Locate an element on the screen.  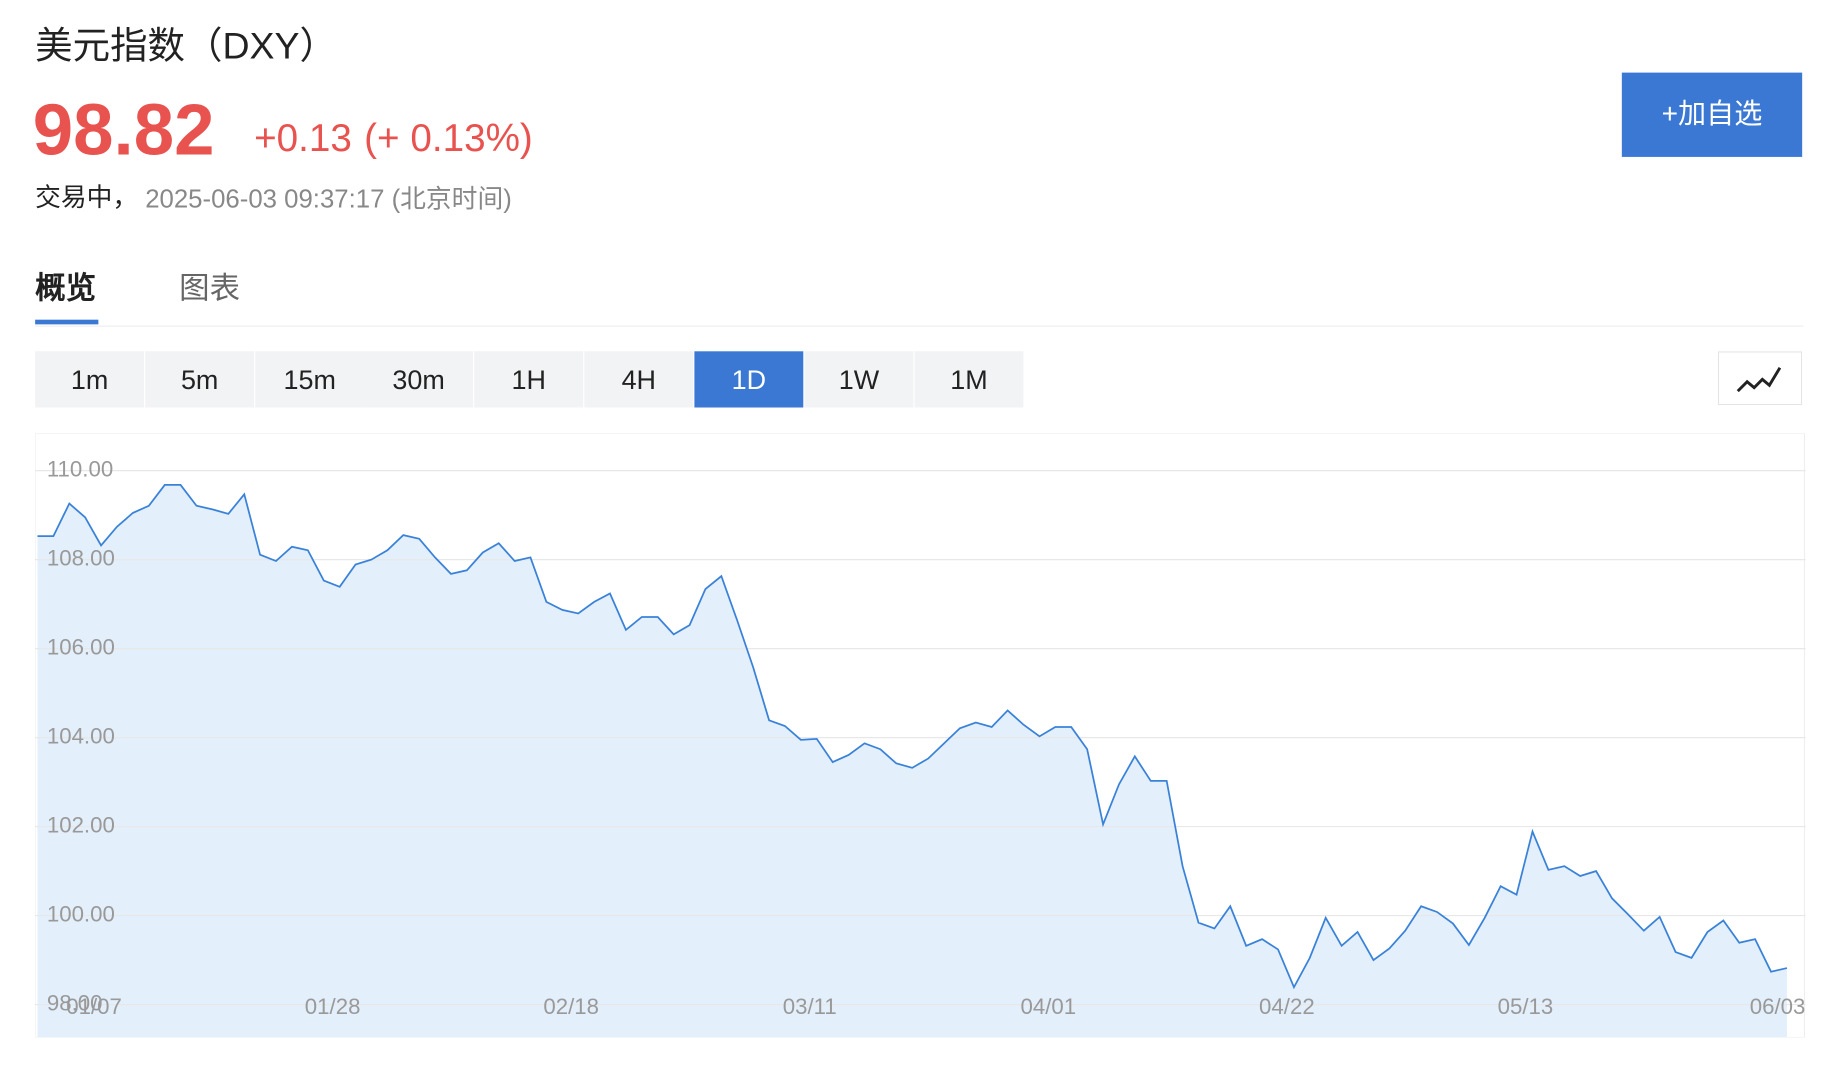
y-tick-label: 100.00 is located at coordinates (81, 913).